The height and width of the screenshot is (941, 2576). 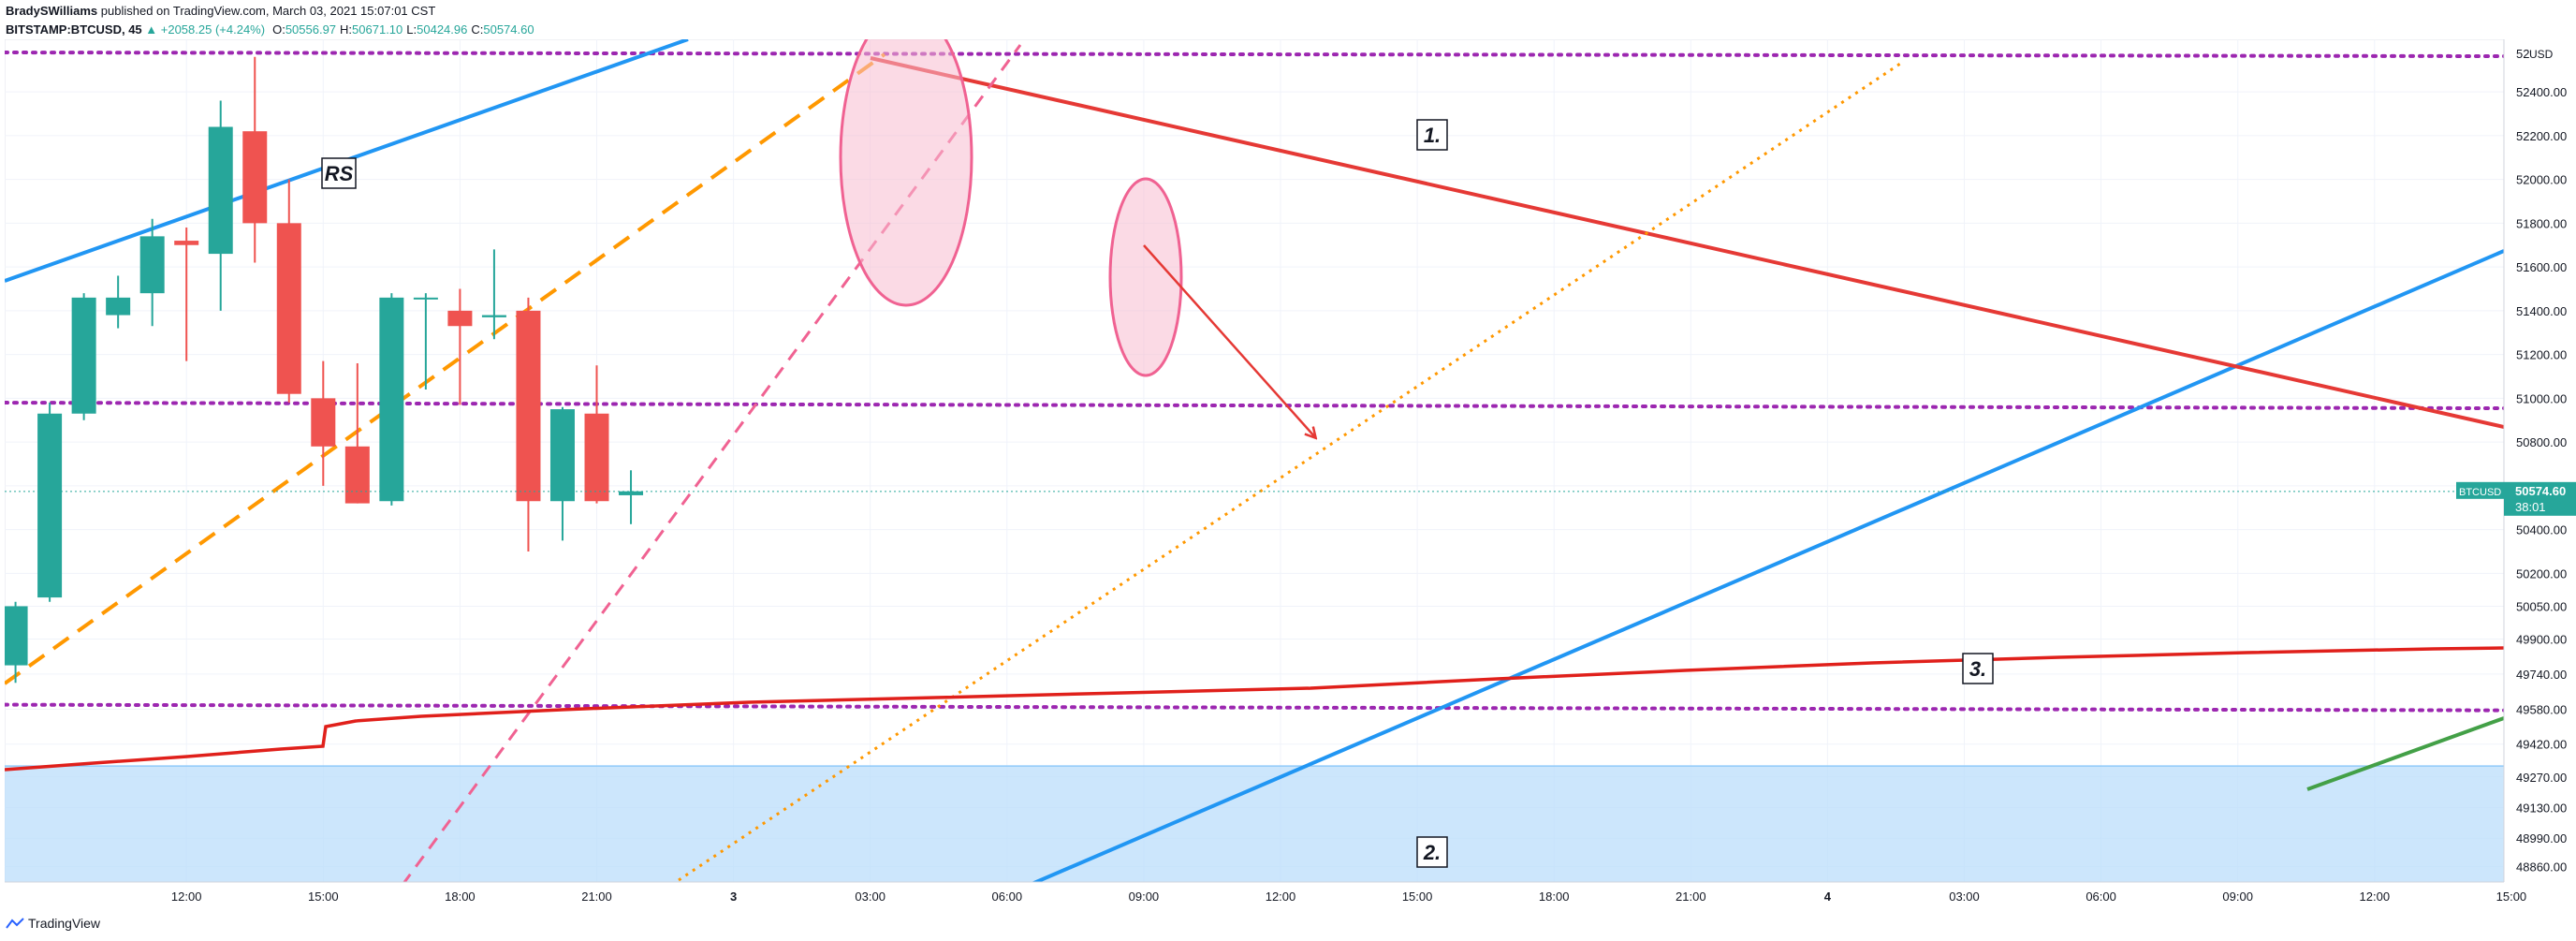 I want to click on y-tick-label: 50200.00, so click(x=2541, y=573).